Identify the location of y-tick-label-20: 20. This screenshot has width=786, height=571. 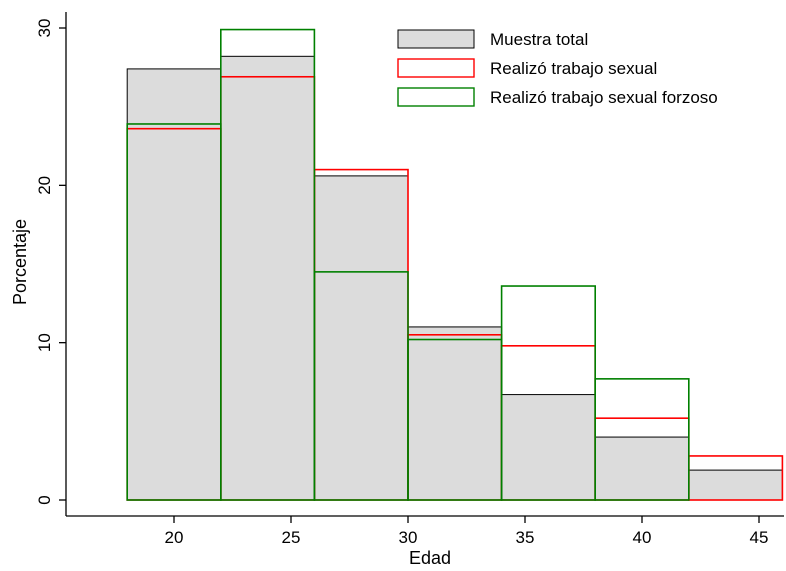
(44, 185).